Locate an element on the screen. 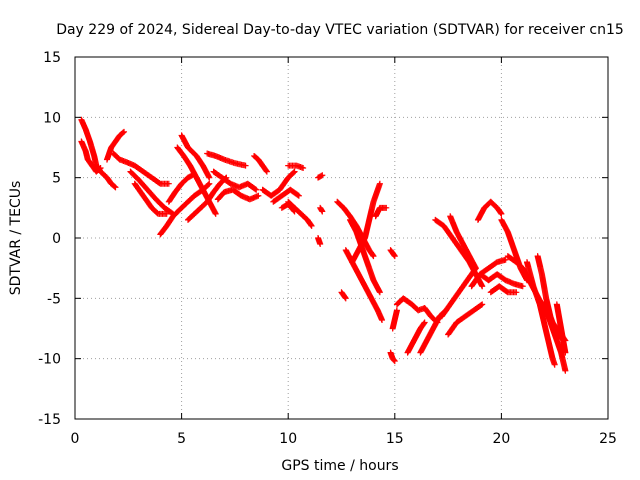 This screenshot has height=480, width=640. x-tick-label: 10 is located at coordinates (288, 439).